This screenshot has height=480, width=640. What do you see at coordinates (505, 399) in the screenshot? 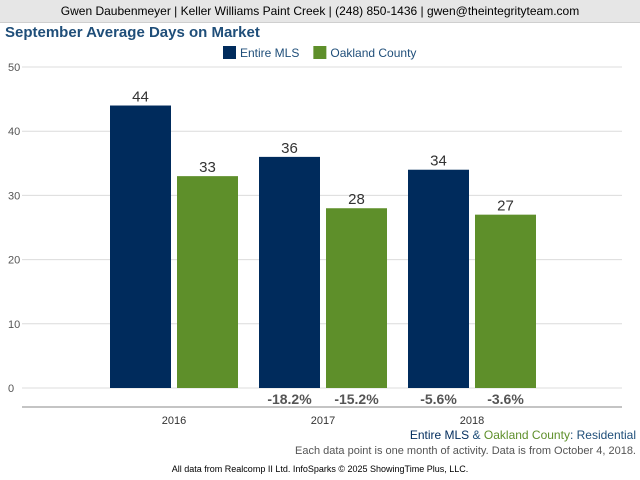
I see `change-label: -3.6%` at bounding box center [505, 399].